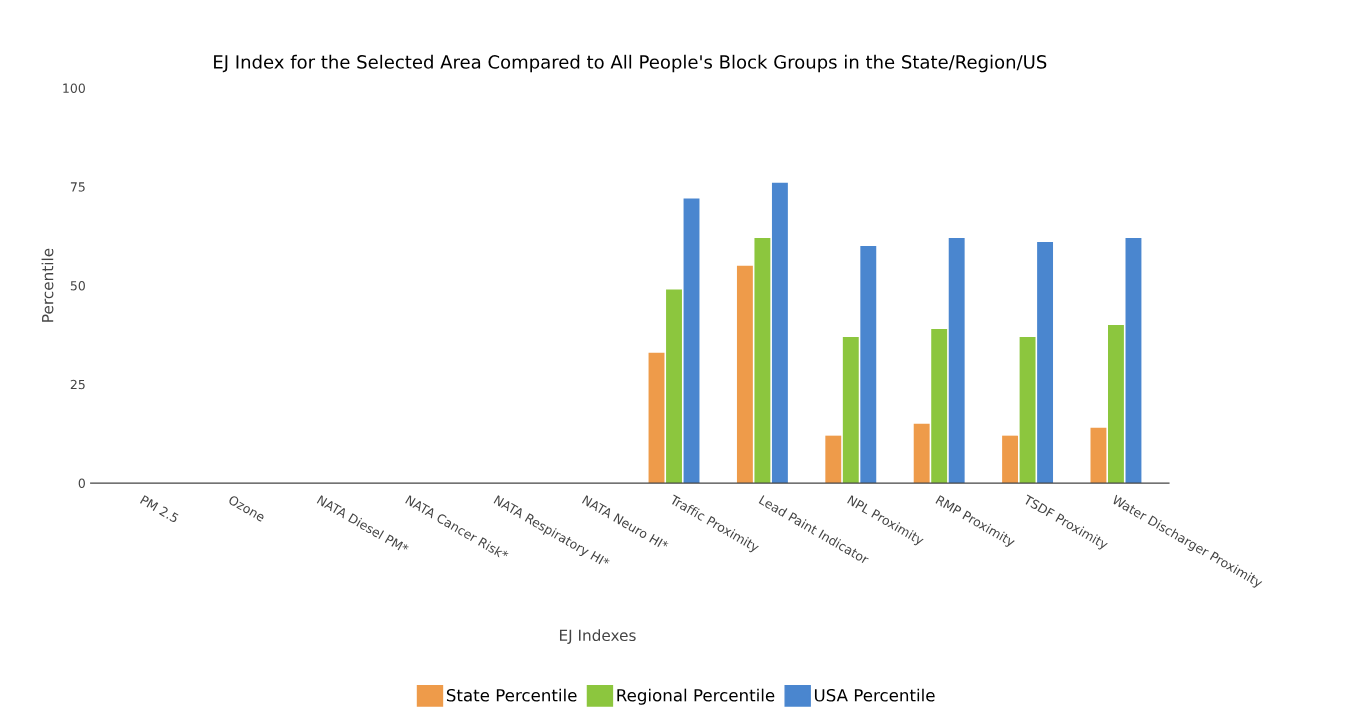 The height and width of the screenshot is (721, 1353). Describe the element at coordinates (874, 695) in the screenshot. I see `legend-label: USA Percentile` at that location.